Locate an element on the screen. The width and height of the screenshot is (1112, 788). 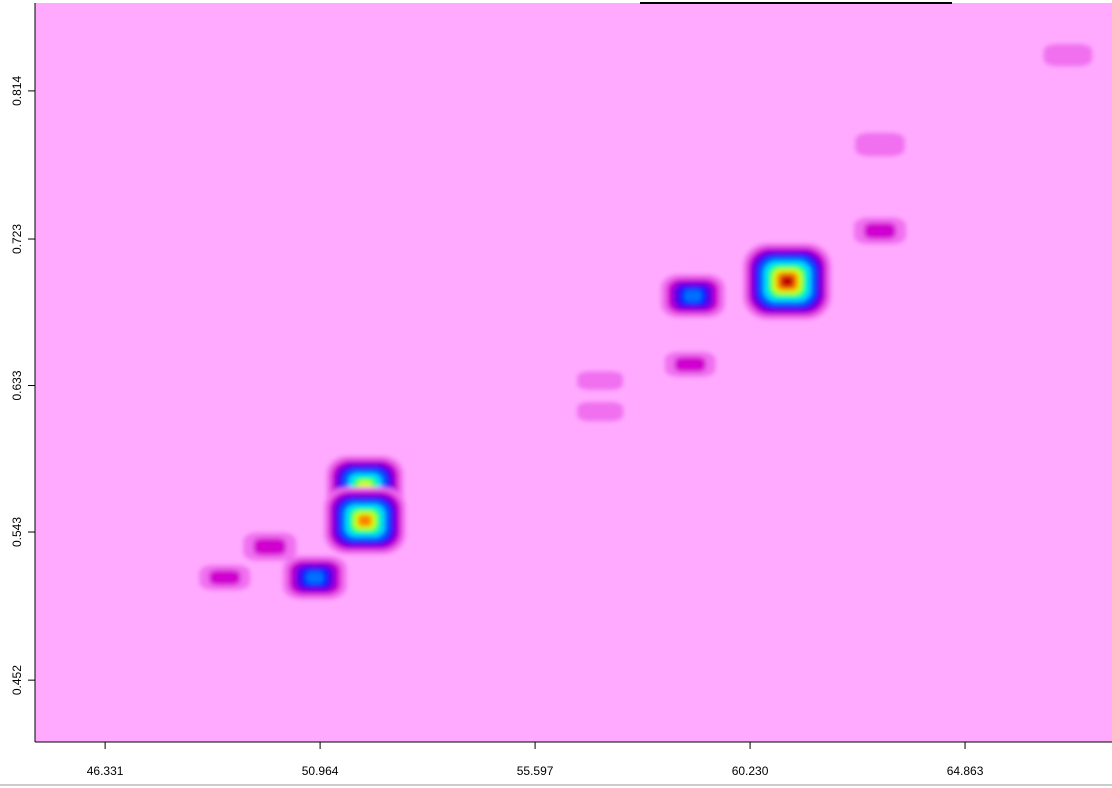
y-tick-label: 0.452 is located at coordinates (17, 680).